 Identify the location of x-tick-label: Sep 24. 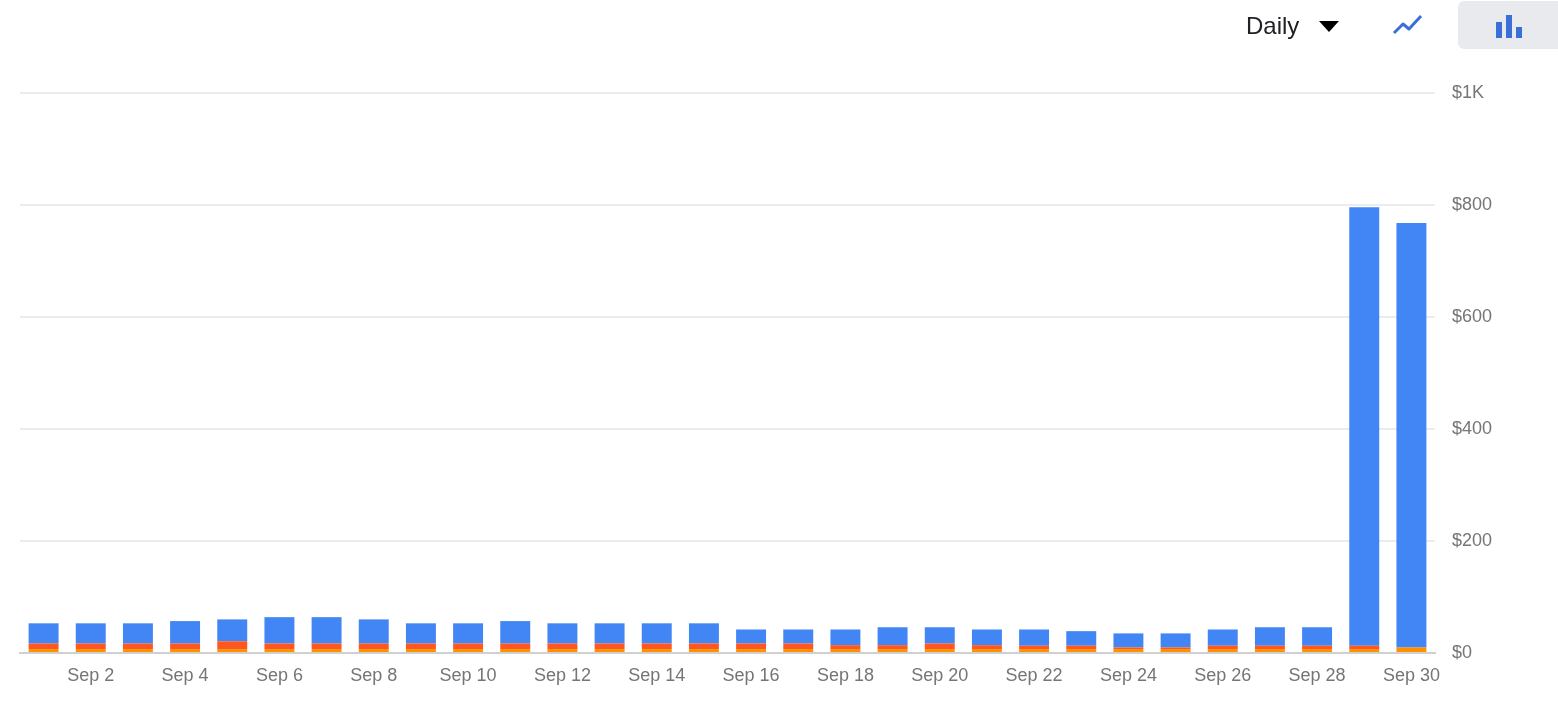
(1128, 674).